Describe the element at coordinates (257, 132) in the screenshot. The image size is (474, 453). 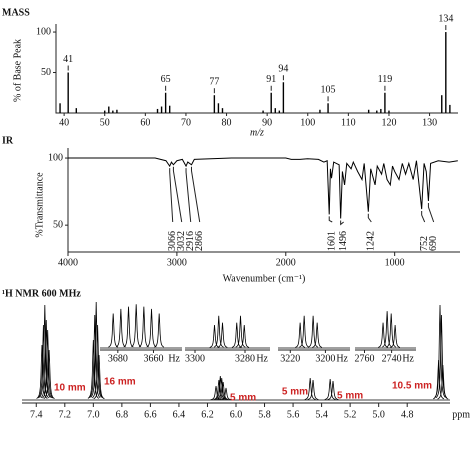
I see `x-axis-label: m/z` at that location.